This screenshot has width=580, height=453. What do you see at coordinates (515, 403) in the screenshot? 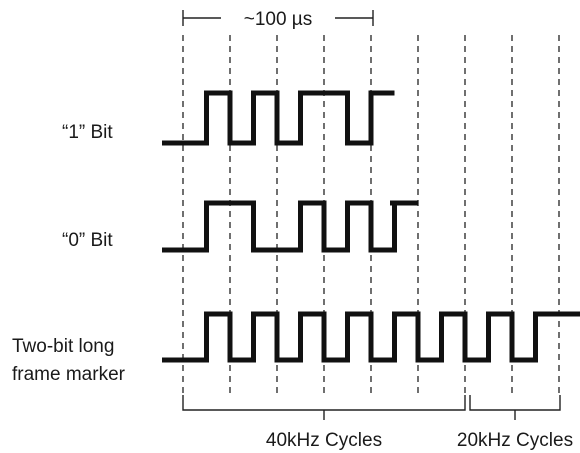
I see `bracket-20khz-shape` at bounding box center [515, 403].